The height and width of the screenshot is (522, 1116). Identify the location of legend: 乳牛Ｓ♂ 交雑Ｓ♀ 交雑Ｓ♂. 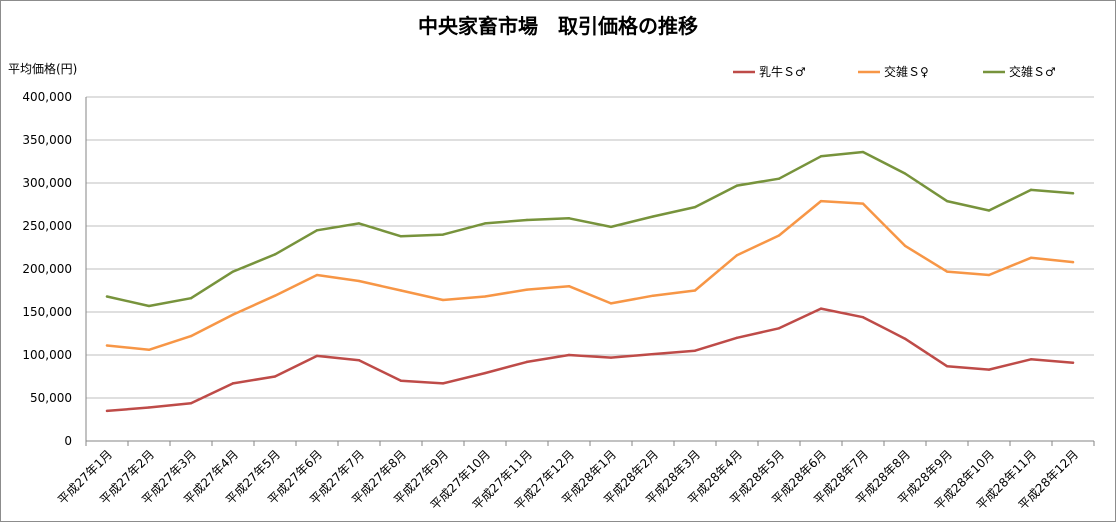
(894, 71).